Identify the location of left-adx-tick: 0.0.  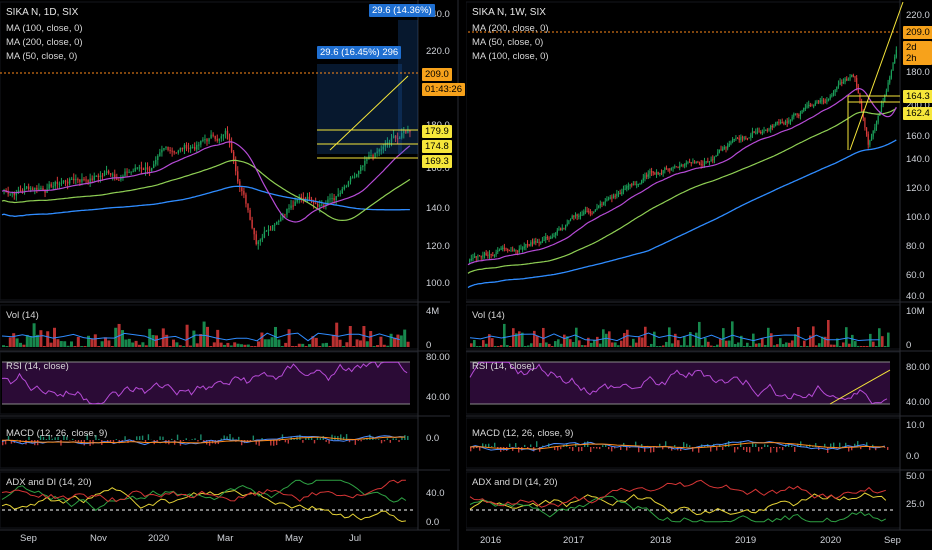
(433, 522).